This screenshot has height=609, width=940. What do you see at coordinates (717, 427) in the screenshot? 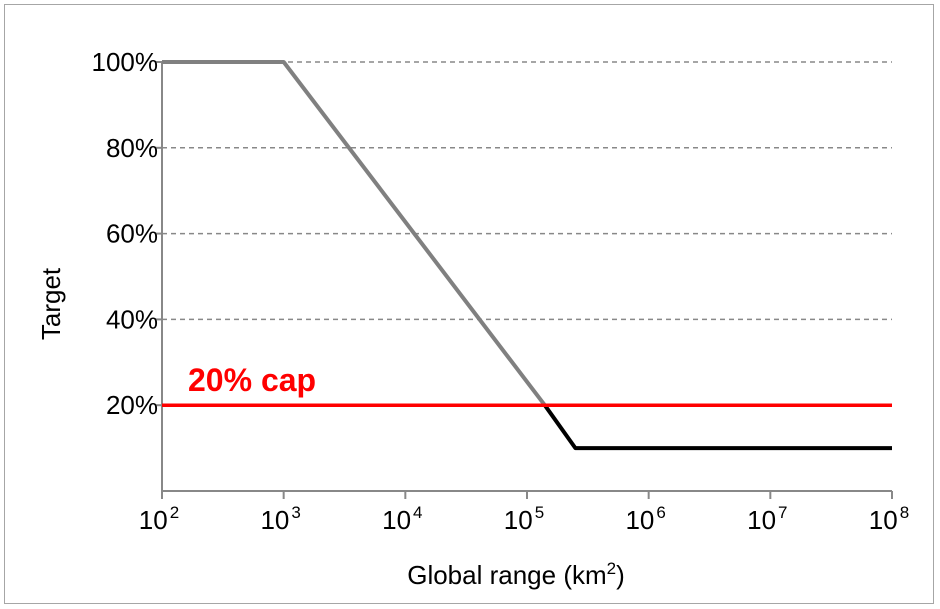
I see `series-line-black` at bounding box center [717, 427].